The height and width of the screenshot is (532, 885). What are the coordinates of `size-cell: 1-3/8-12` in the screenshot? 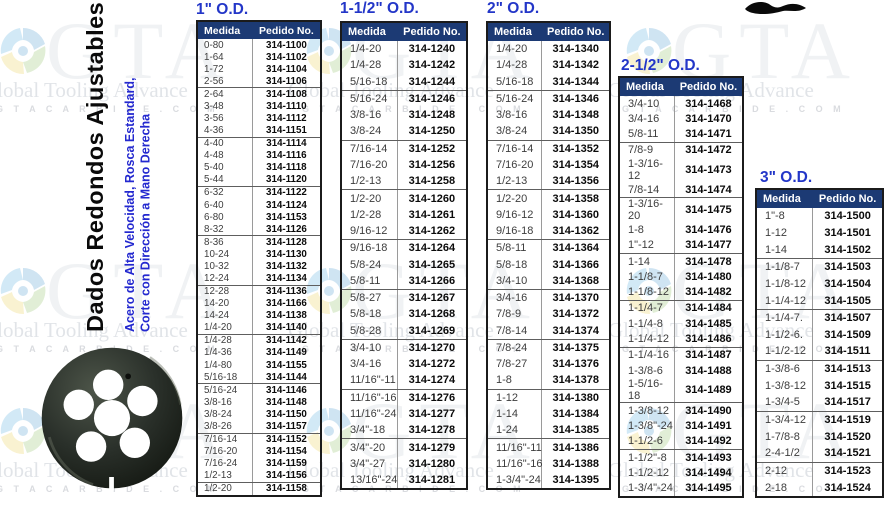 It's located at (647, 411).